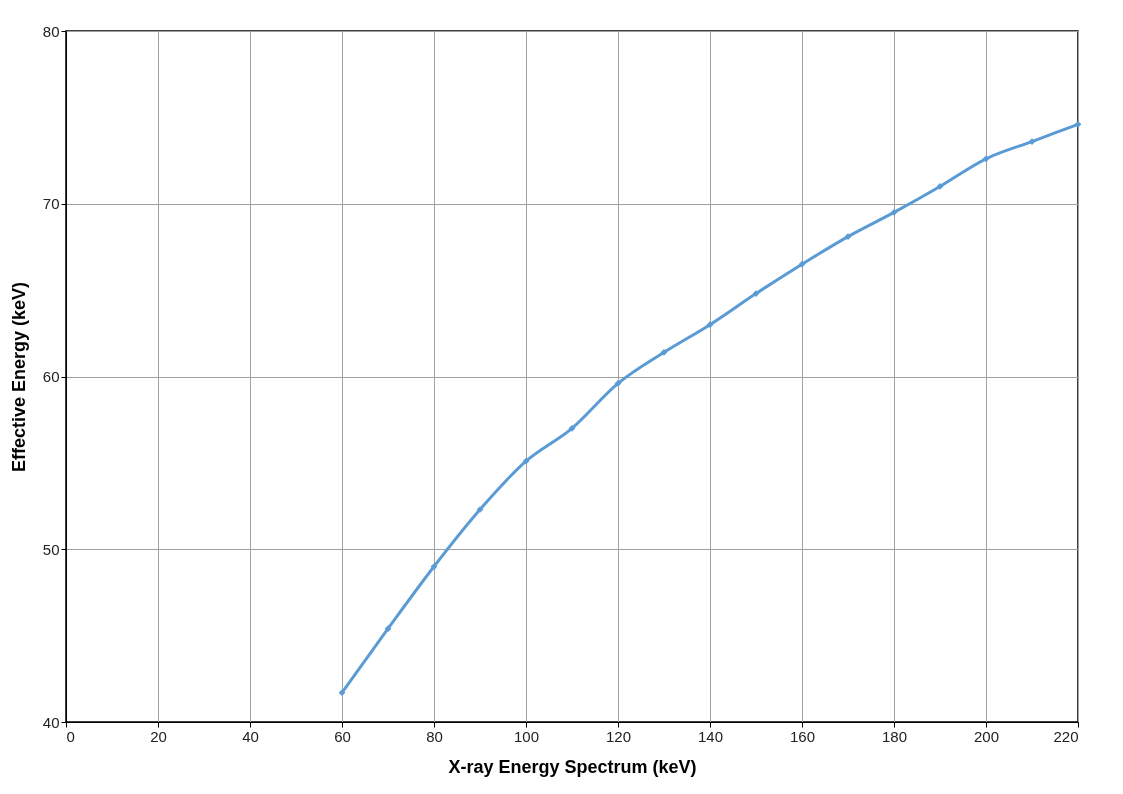 This screenshot has height=794, width=1123. What do you see at coordinates (250, 736) in the screenshot?
I see `x-tick-label: 40` at bounding box center [250, 736].